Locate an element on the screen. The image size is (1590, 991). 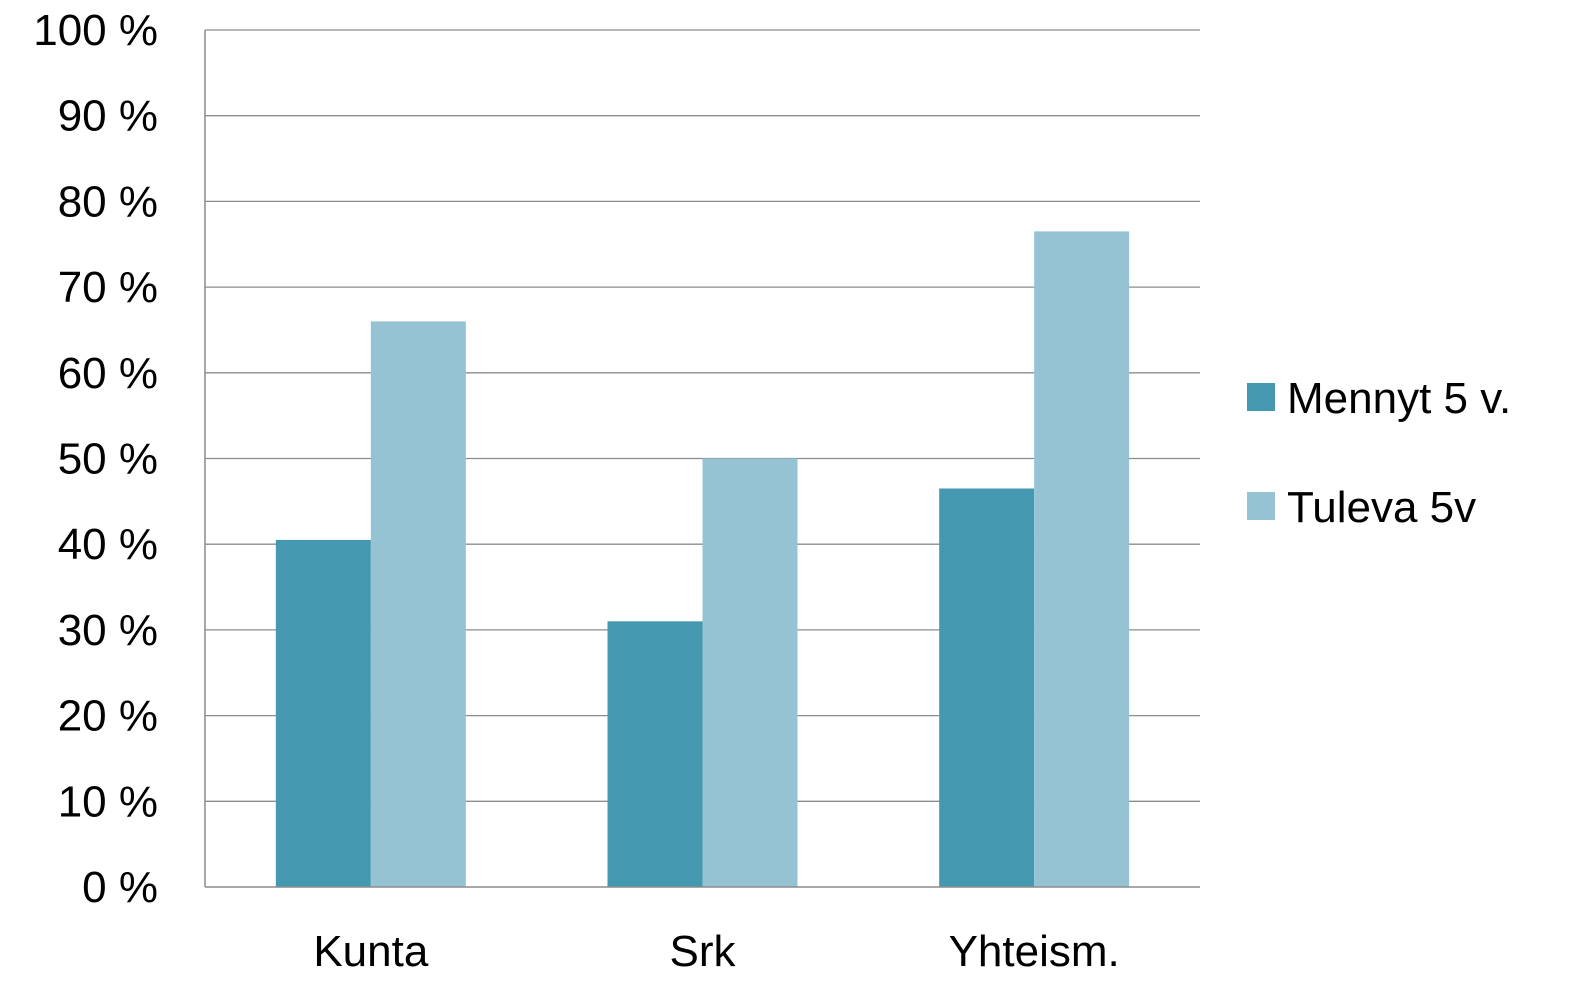
x-tick-label: Yhteism. is located at coordinates (1034, 951).